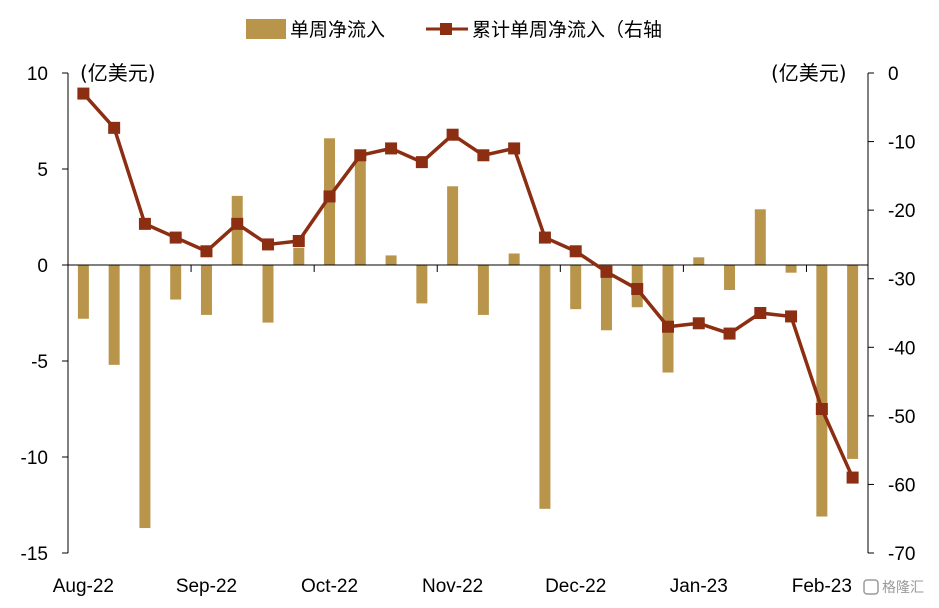 The height and width of the screenshot is (608, 939). I want to click on legend-bar-label: 单周净流入, so click(337, 30).